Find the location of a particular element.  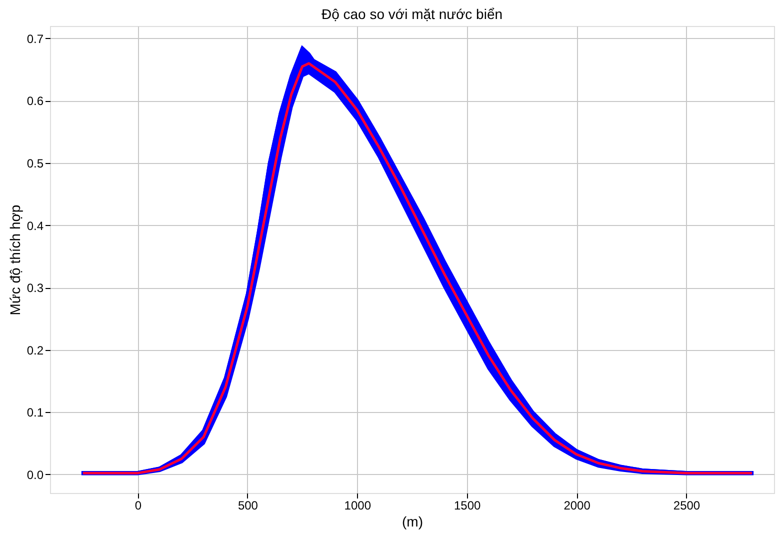

x-tick-label: 500 is located at coordinates (248, 505).